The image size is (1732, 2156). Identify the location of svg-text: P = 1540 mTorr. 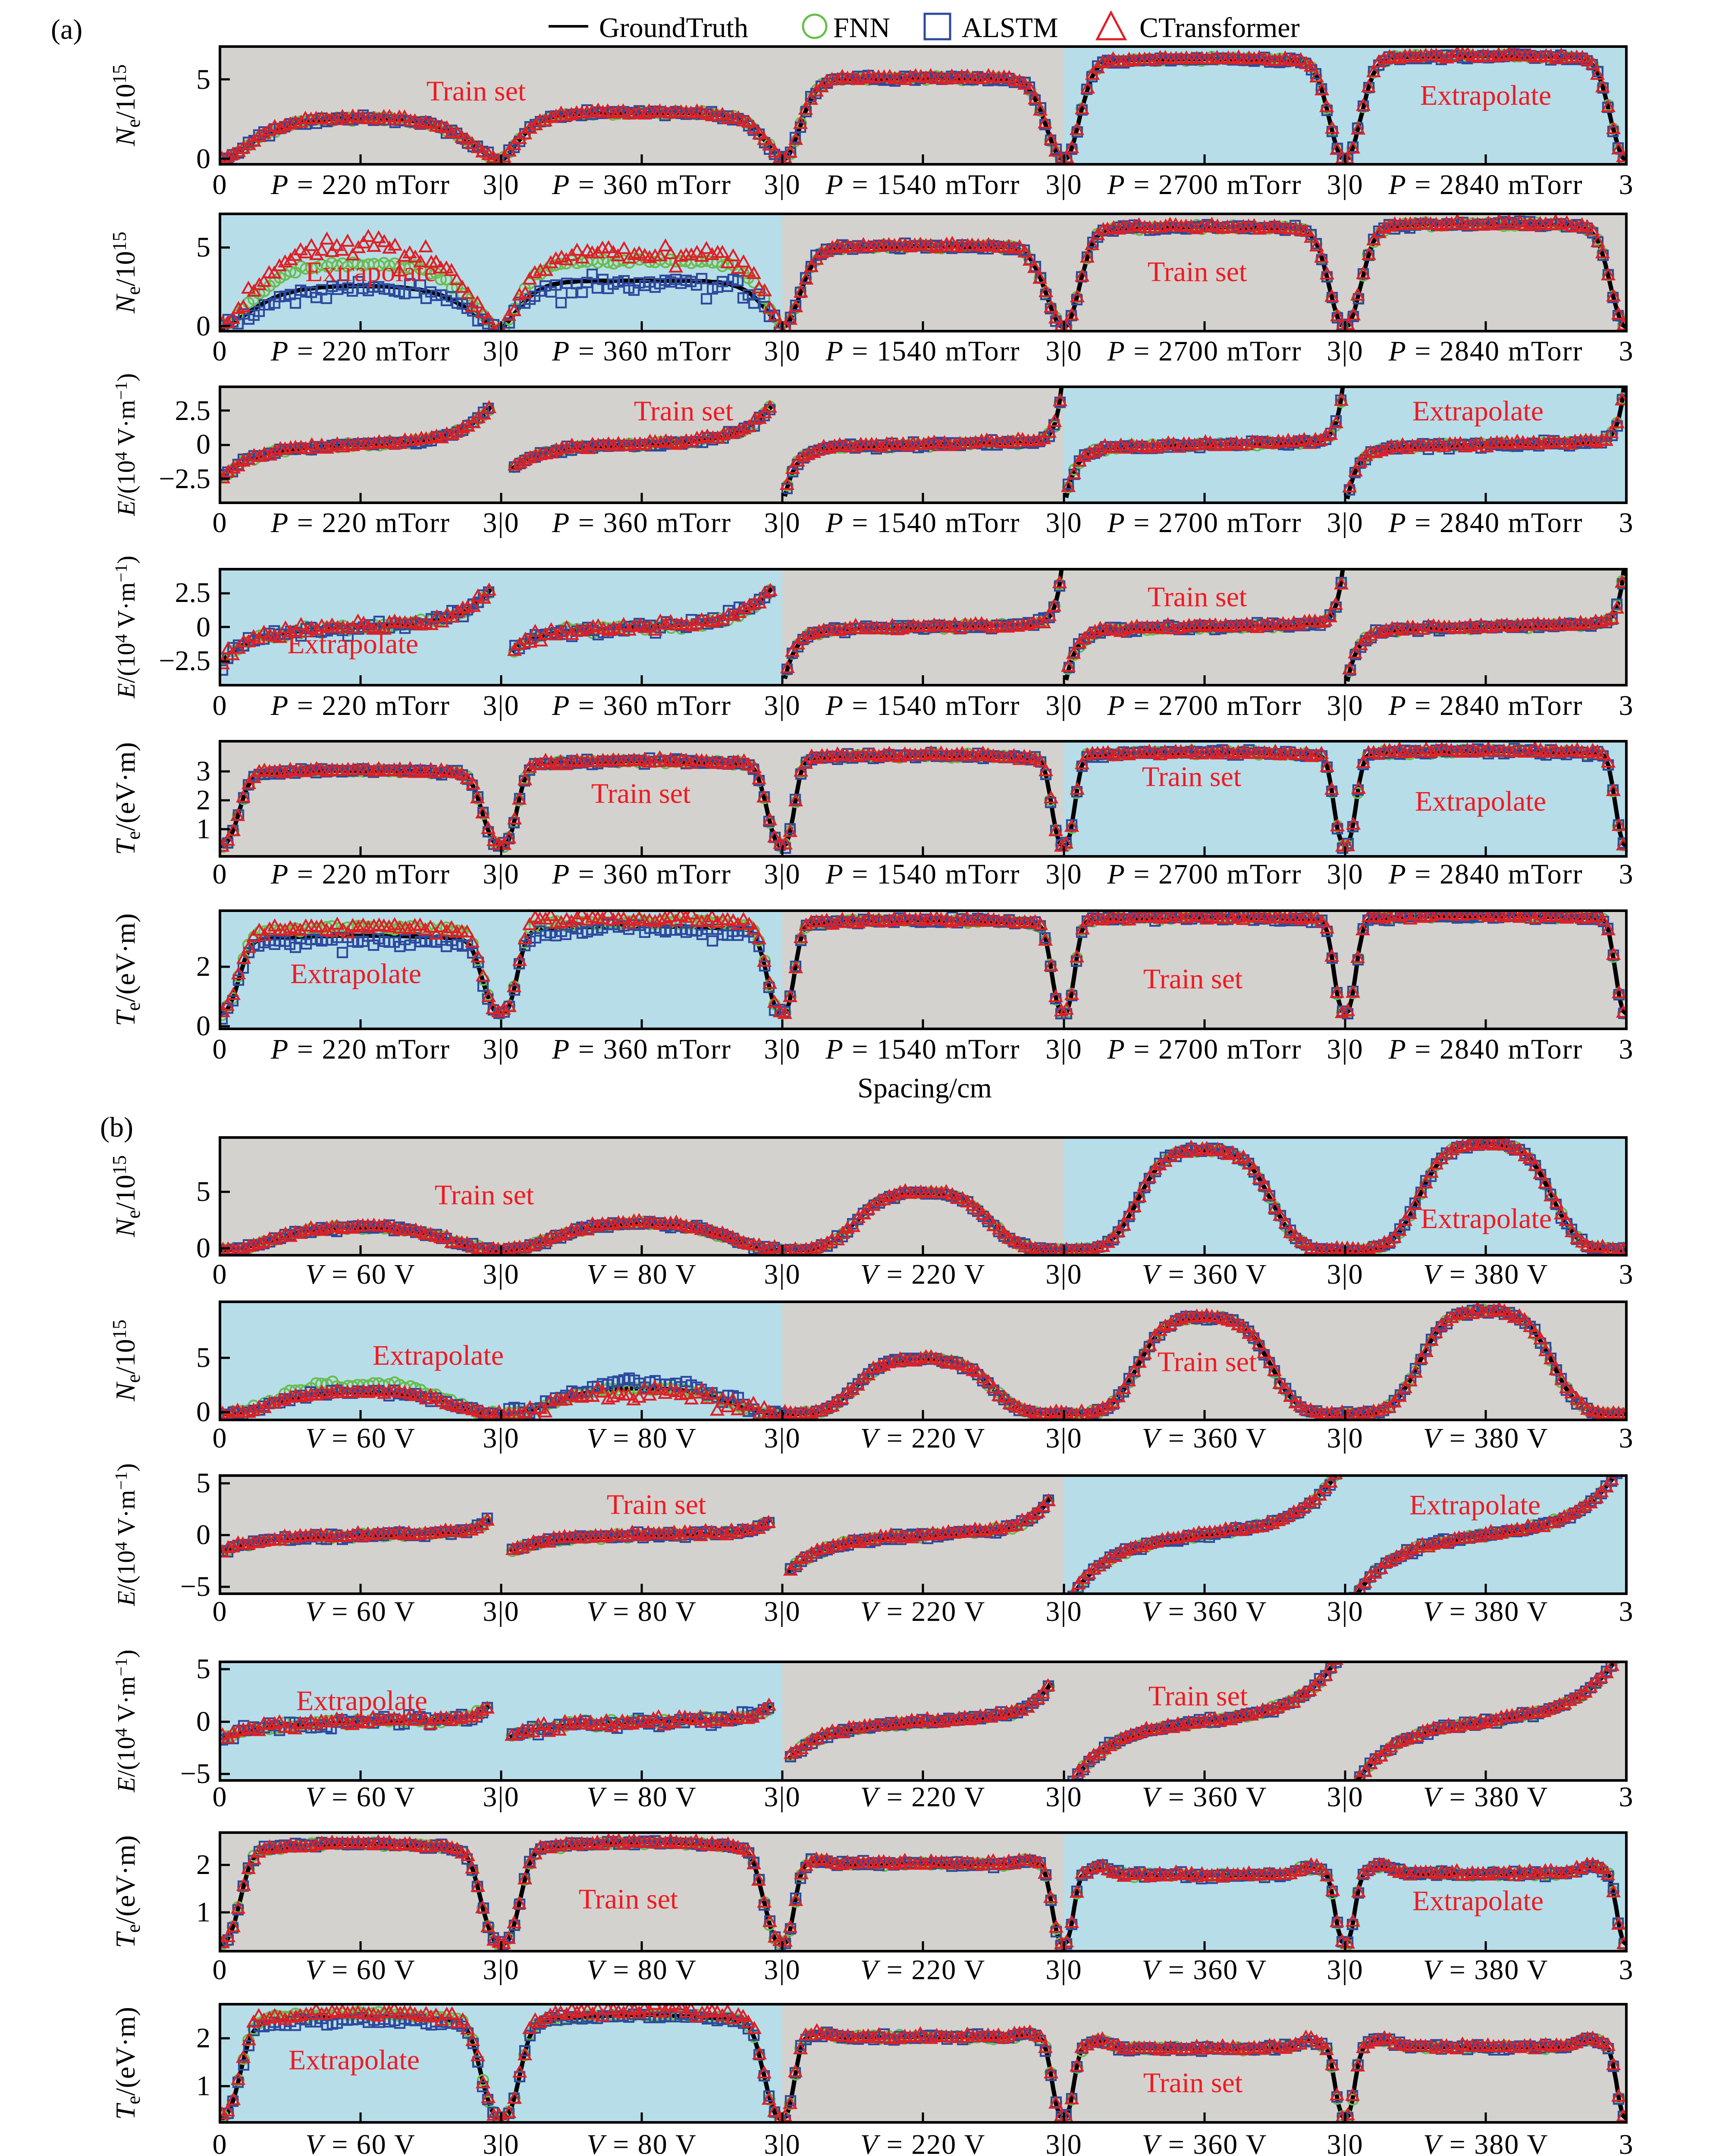
(922, 523).